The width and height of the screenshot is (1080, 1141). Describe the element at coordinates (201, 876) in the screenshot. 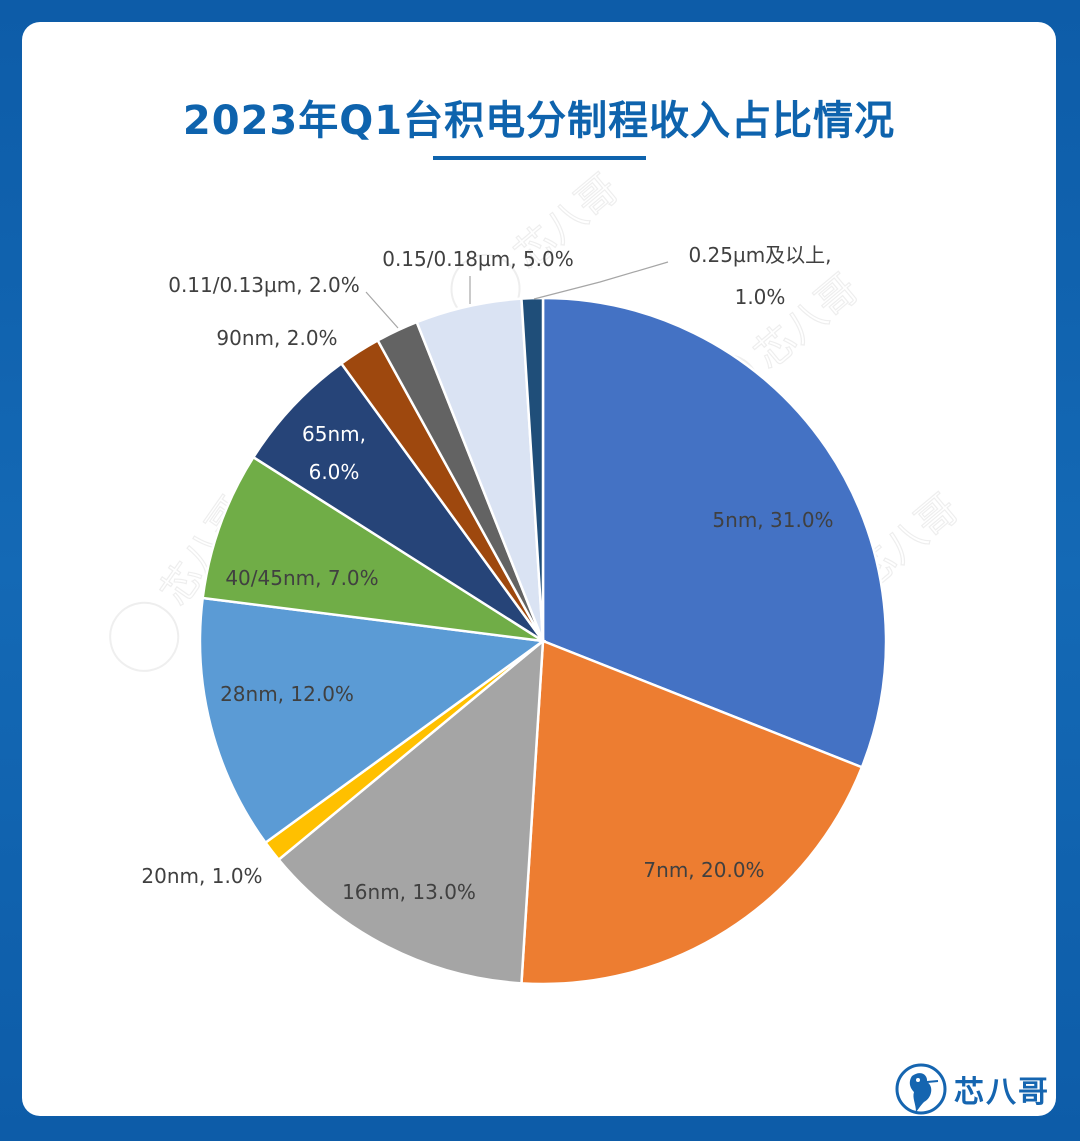

I see `slice-label-3: 20nm, 1.0%` at that location.